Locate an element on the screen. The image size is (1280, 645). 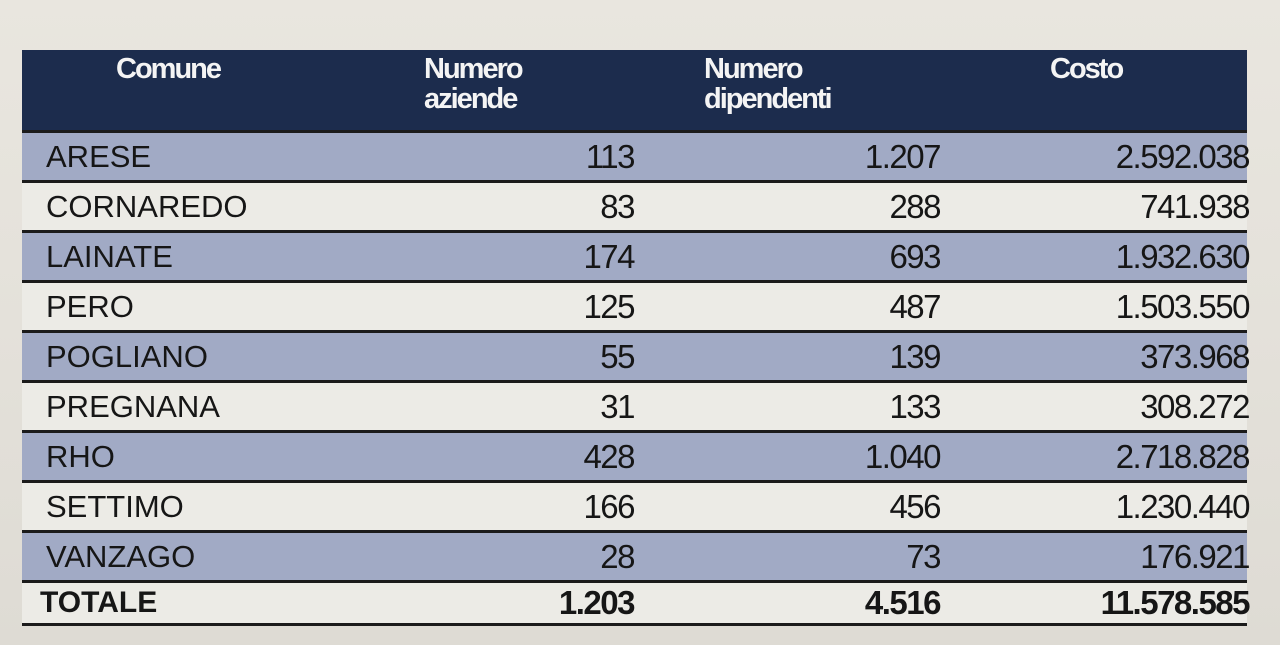
header-comune: Comune is located at coordinates (169, 69).